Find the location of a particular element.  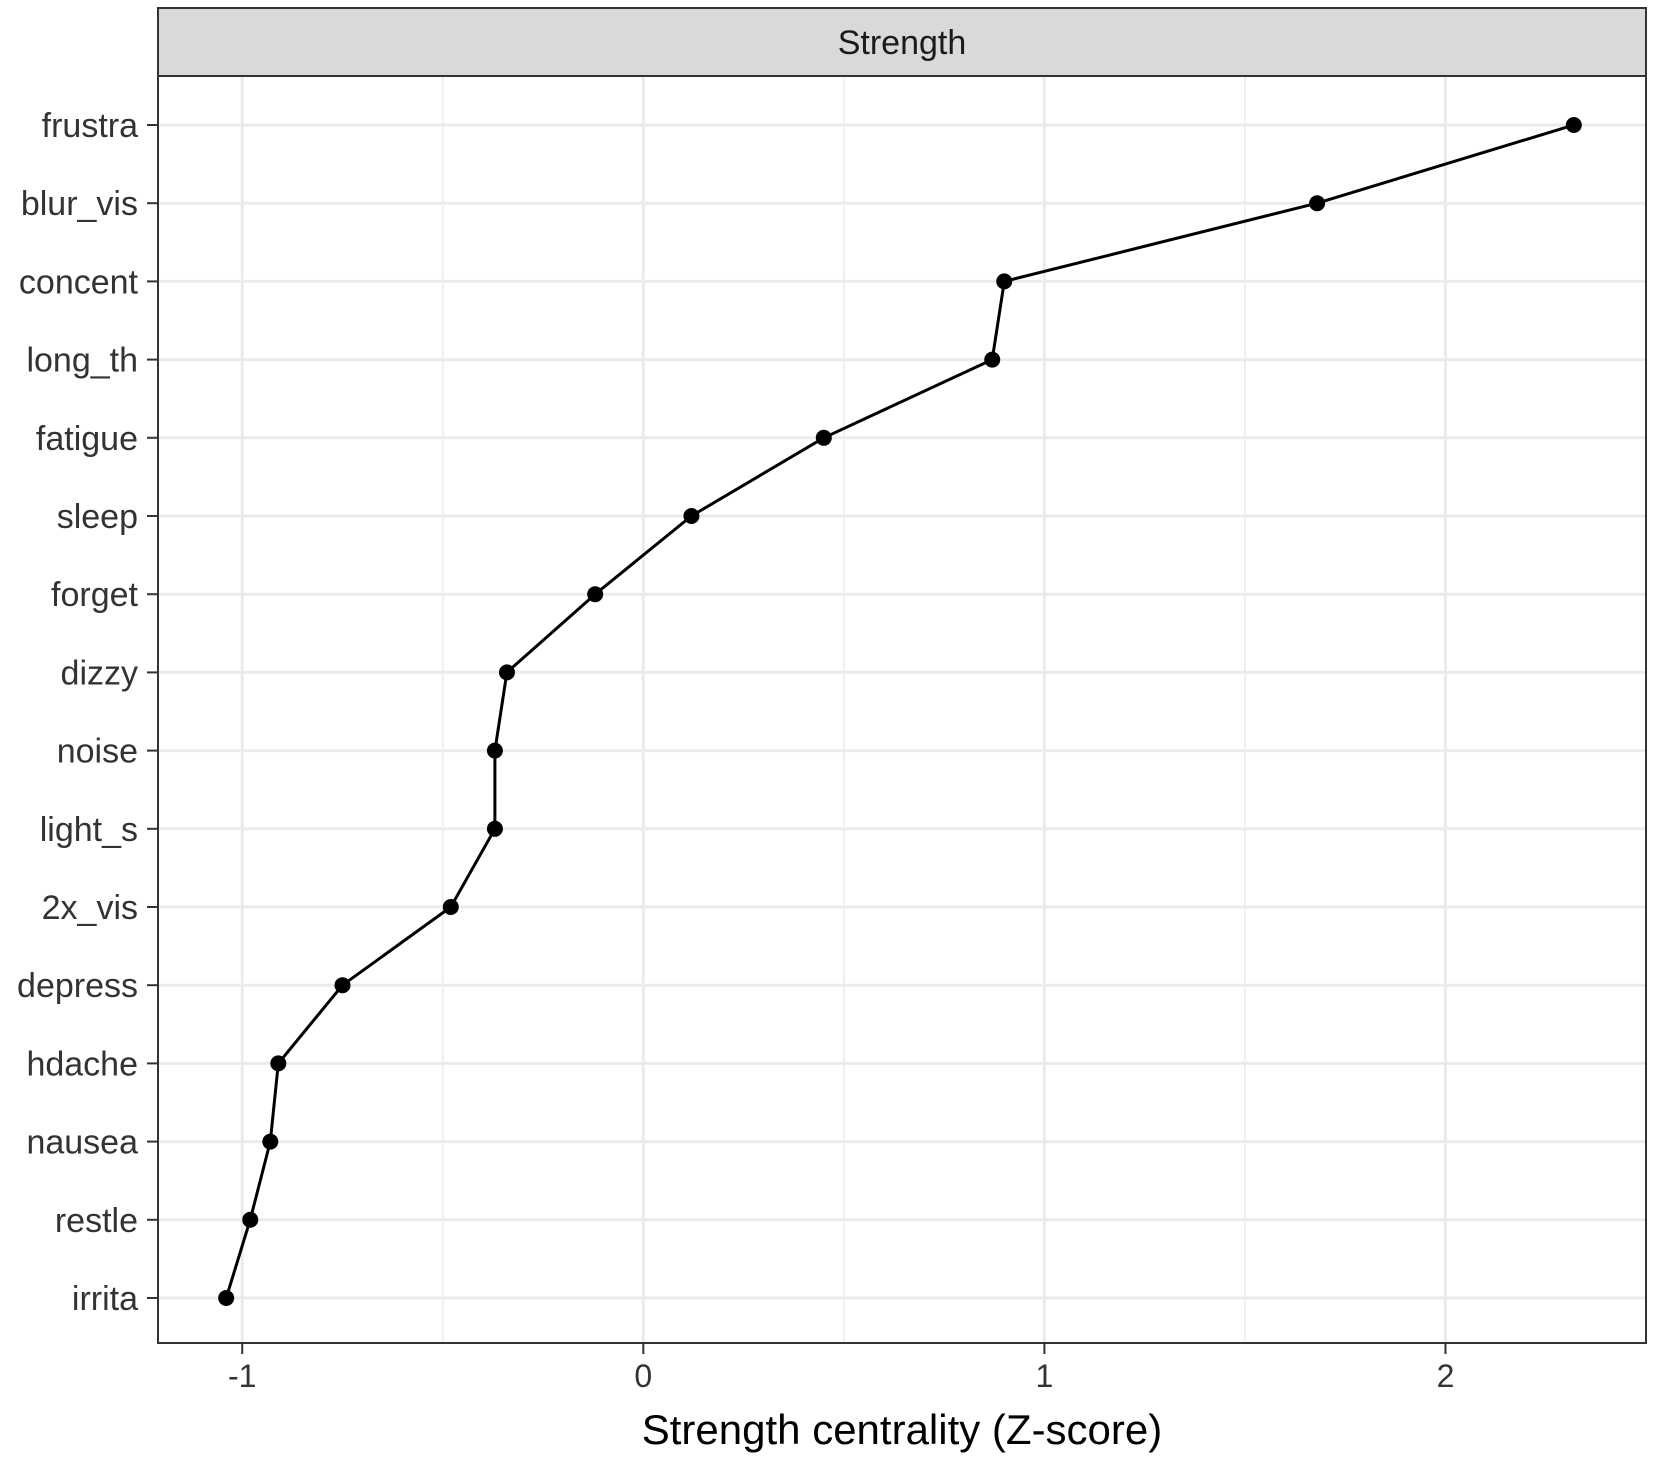

data-point-frustra is located at coordinates (1573, 125).